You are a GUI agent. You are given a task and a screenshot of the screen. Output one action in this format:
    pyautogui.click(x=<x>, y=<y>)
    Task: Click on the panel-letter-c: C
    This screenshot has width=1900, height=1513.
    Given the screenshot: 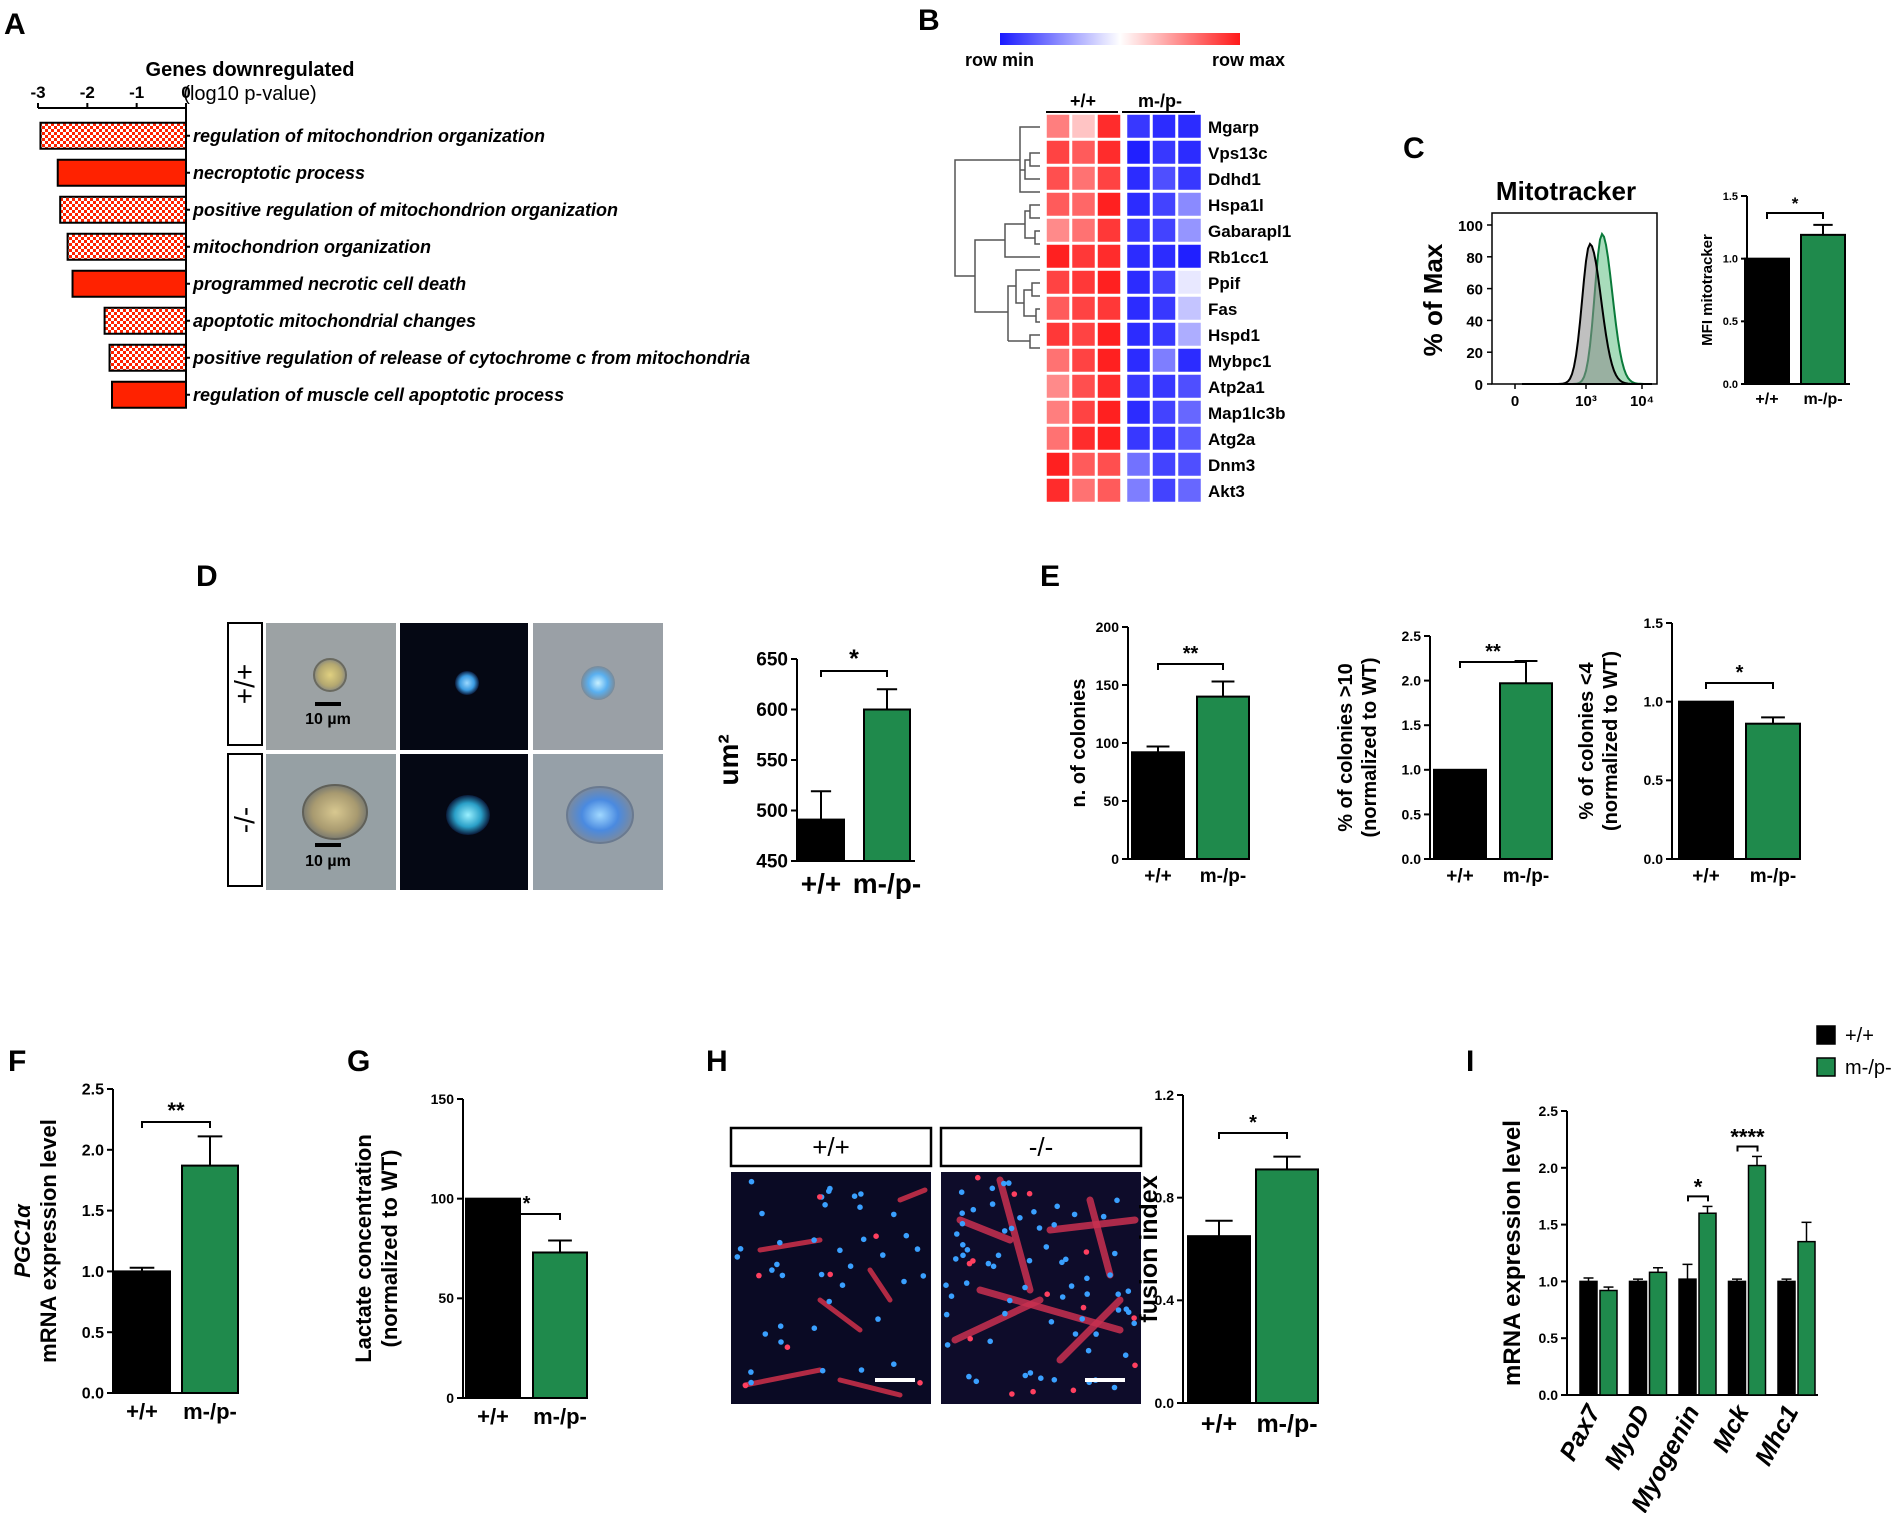 What is the action you would take?
    pyautogui.click(x=1414, y=148)
    